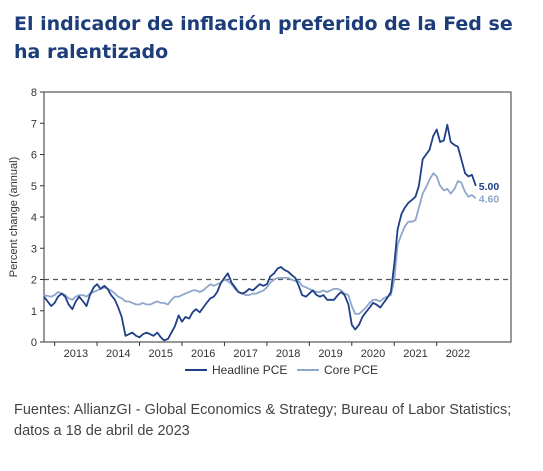 The image size is (543, 471). Describe the element at coordinates (34, 218) in the screenshot. I see `y-tick-label: 4` at that location.